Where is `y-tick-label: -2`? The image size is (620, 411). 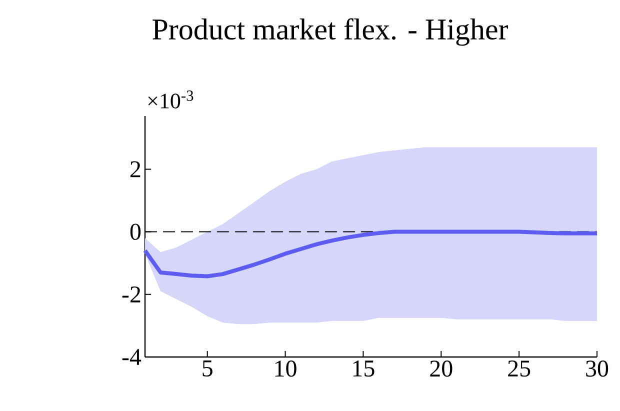 y-tick-label: -2 is located at coordinates (131, 294).